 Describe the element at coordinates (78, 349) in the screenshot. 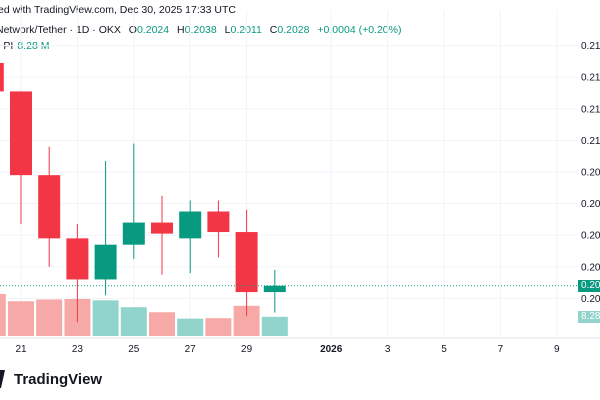

I see `time-axis-label: 23` at that location.